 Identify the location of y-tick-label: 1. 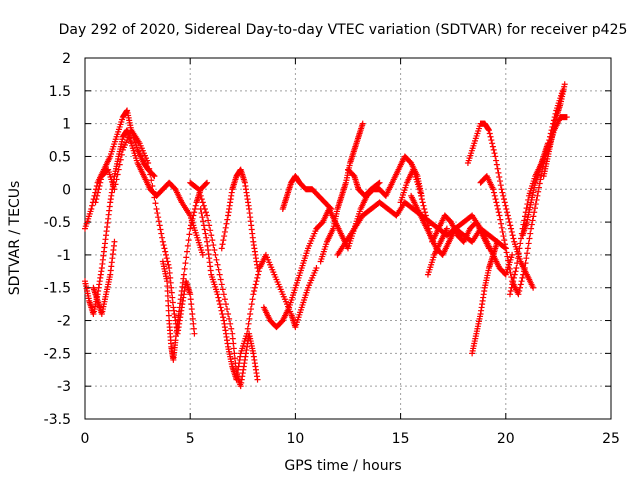
(66, 125).